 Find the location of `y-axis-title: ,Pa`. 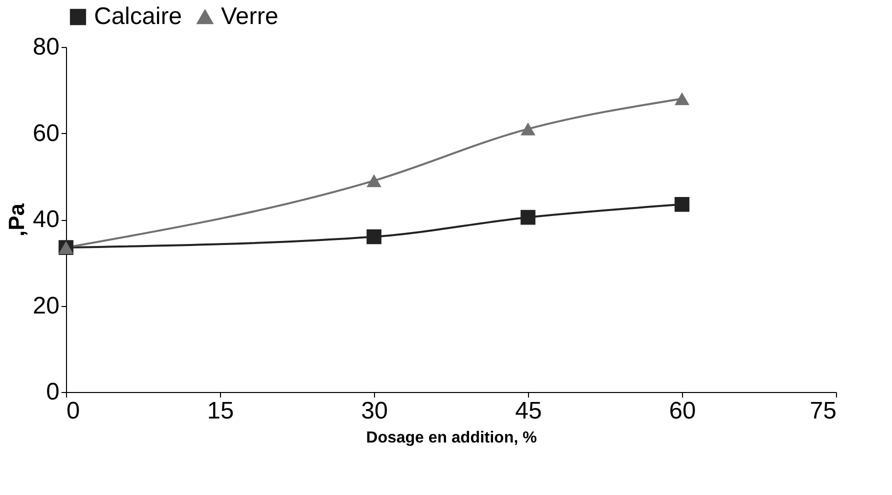

y-axis-title: ,Pa is located at coordinates (16, 219).